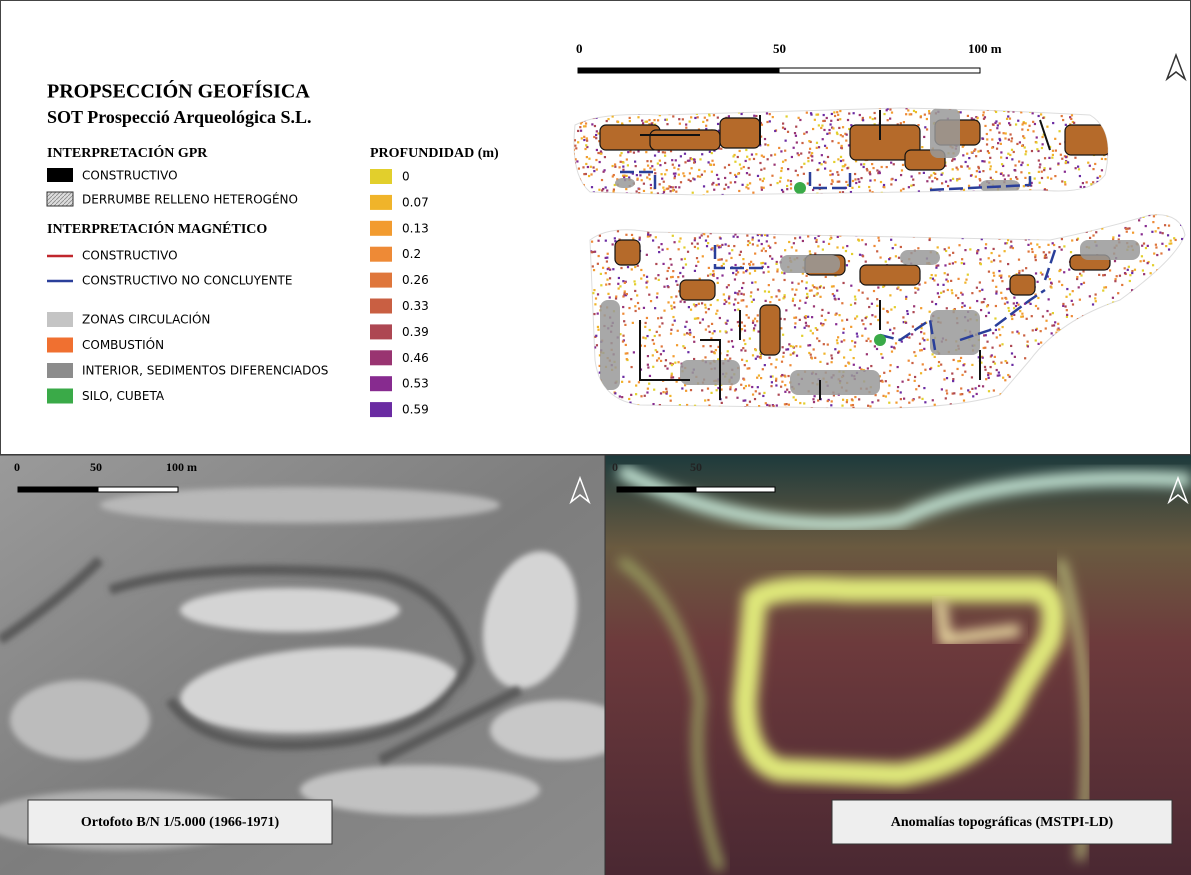  Describe the element at coordinates (381, 358) in the screenshot. I see `swatch` at that location.